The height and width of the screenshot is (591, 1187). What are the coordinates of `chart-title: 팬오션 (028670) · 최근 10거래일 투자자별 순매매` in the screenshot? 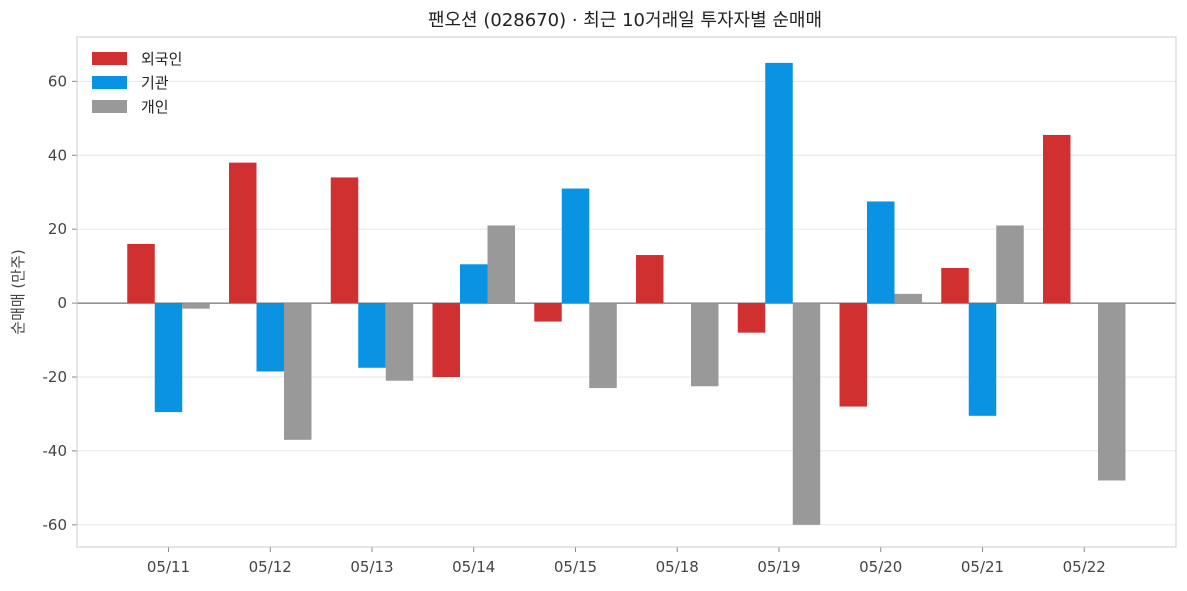 It's located at (625, 20).